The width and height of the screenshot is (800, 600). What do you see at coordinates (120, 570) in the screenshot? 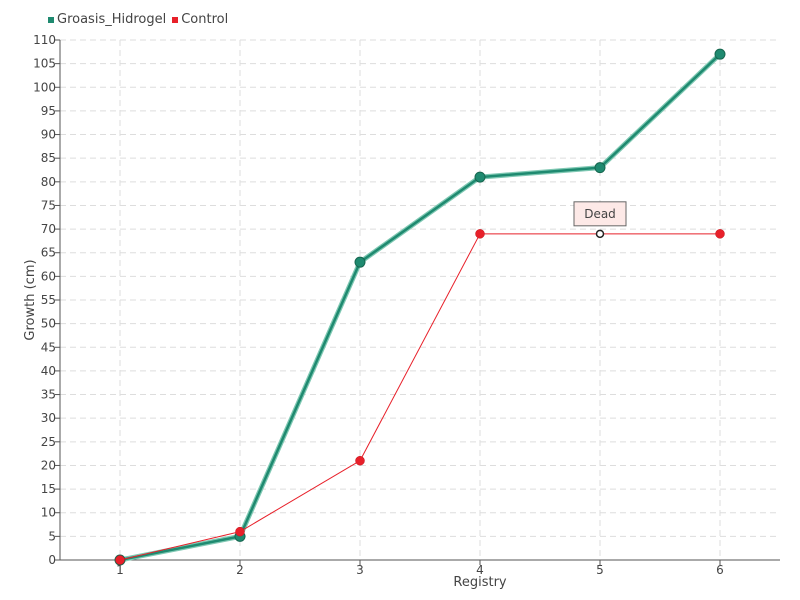
I see `x-tick-label: 1` at bounding box center [120, 570].